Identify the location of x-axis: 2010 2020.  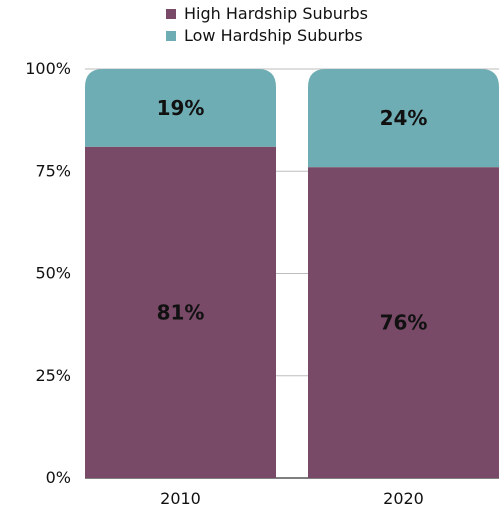
(292, 498).